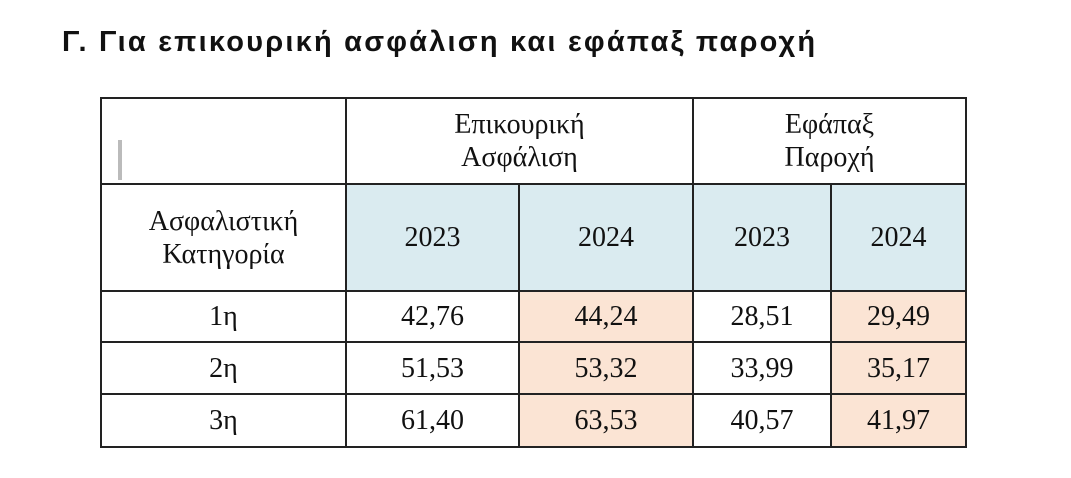 Image resolution: width=1071 pixels, height=478 pixels. I want to click on value-cell: 29,49, so click(899, 316).